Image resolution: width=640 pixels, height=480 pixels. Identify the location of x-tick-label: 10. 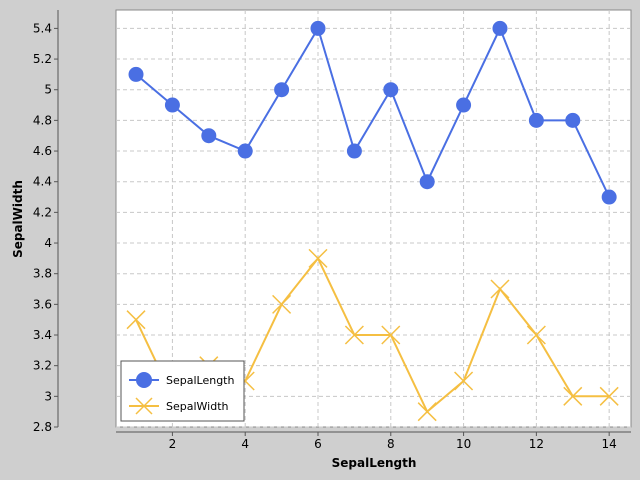
(463, 444).